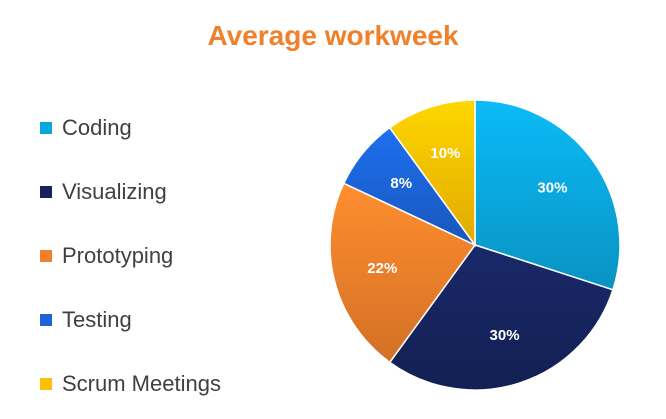  What do you see at coordinates (401, 183) in the screenshot?
I see `pie-slice-label: 8%` at bounding box center [401, 183].